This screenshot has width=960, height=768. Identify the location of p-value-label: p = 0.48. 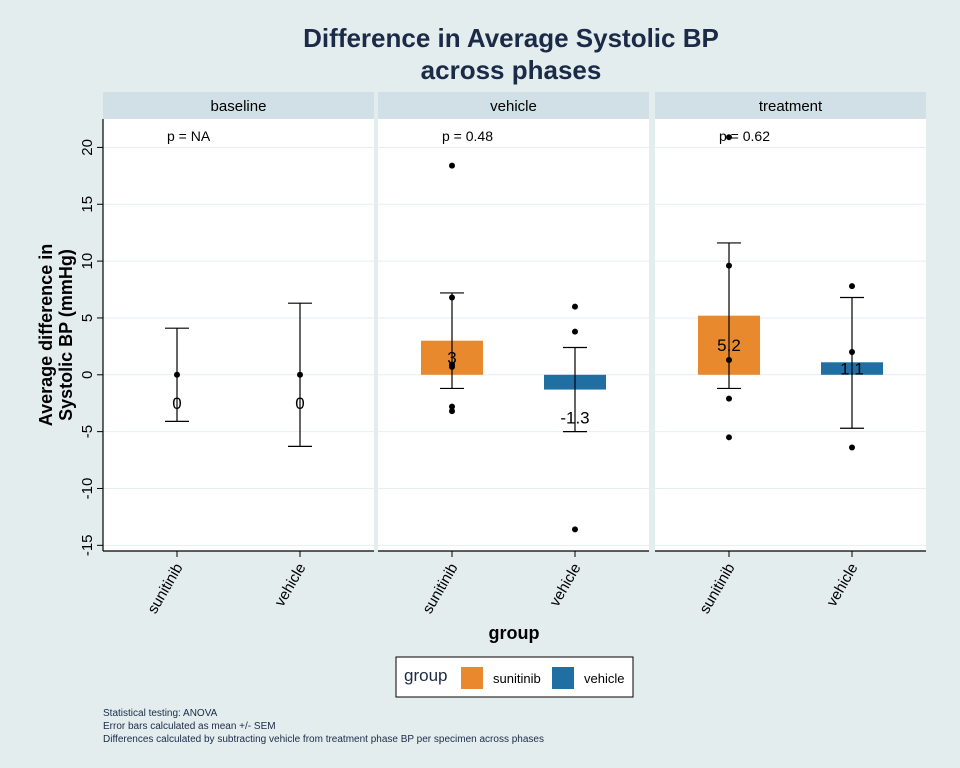
(467, 136).